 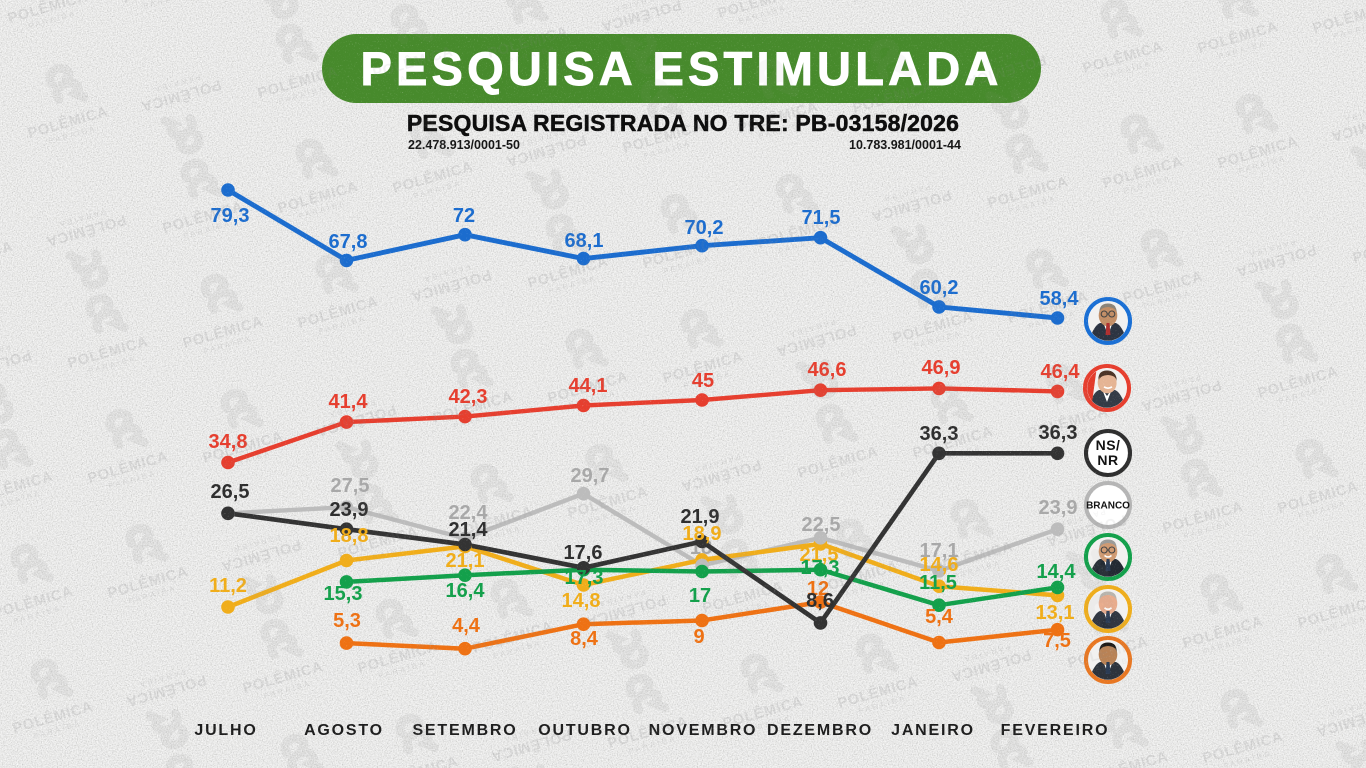 I want to click on svg-text: NOVEMBRO, so click(x=703, y=730).